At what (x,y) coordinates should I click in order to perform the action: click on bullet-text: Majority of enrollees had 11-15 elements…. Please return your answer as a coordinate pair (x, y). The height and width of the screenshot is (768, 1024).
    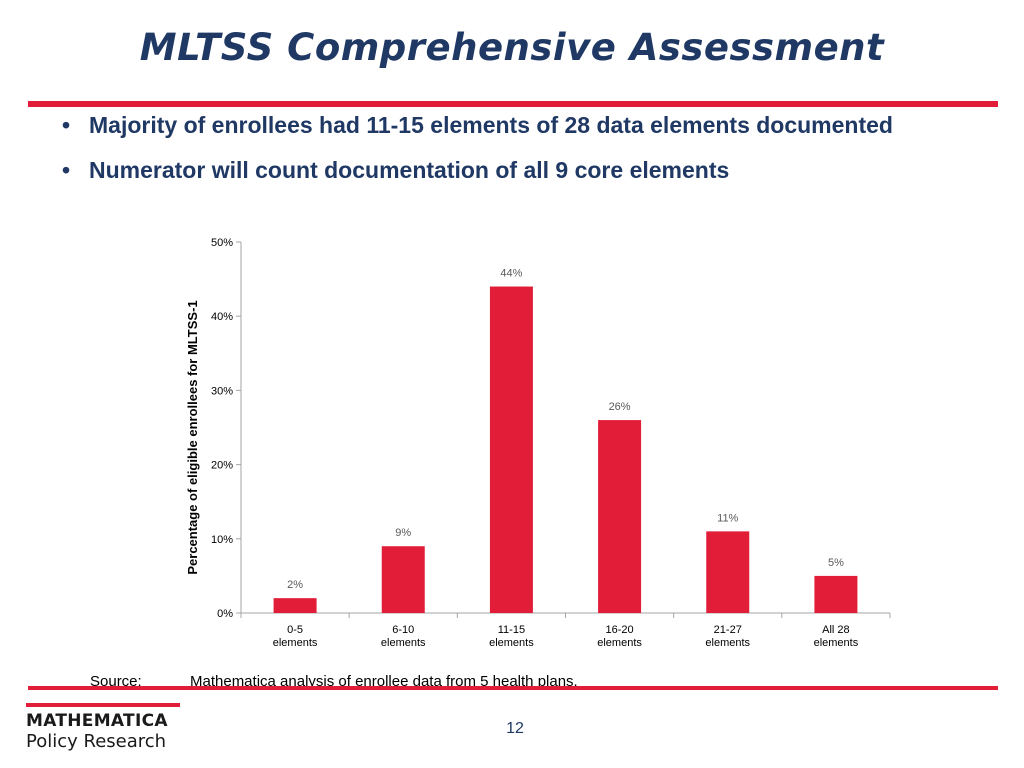
    Looking at the image, I should click on (491, 125).